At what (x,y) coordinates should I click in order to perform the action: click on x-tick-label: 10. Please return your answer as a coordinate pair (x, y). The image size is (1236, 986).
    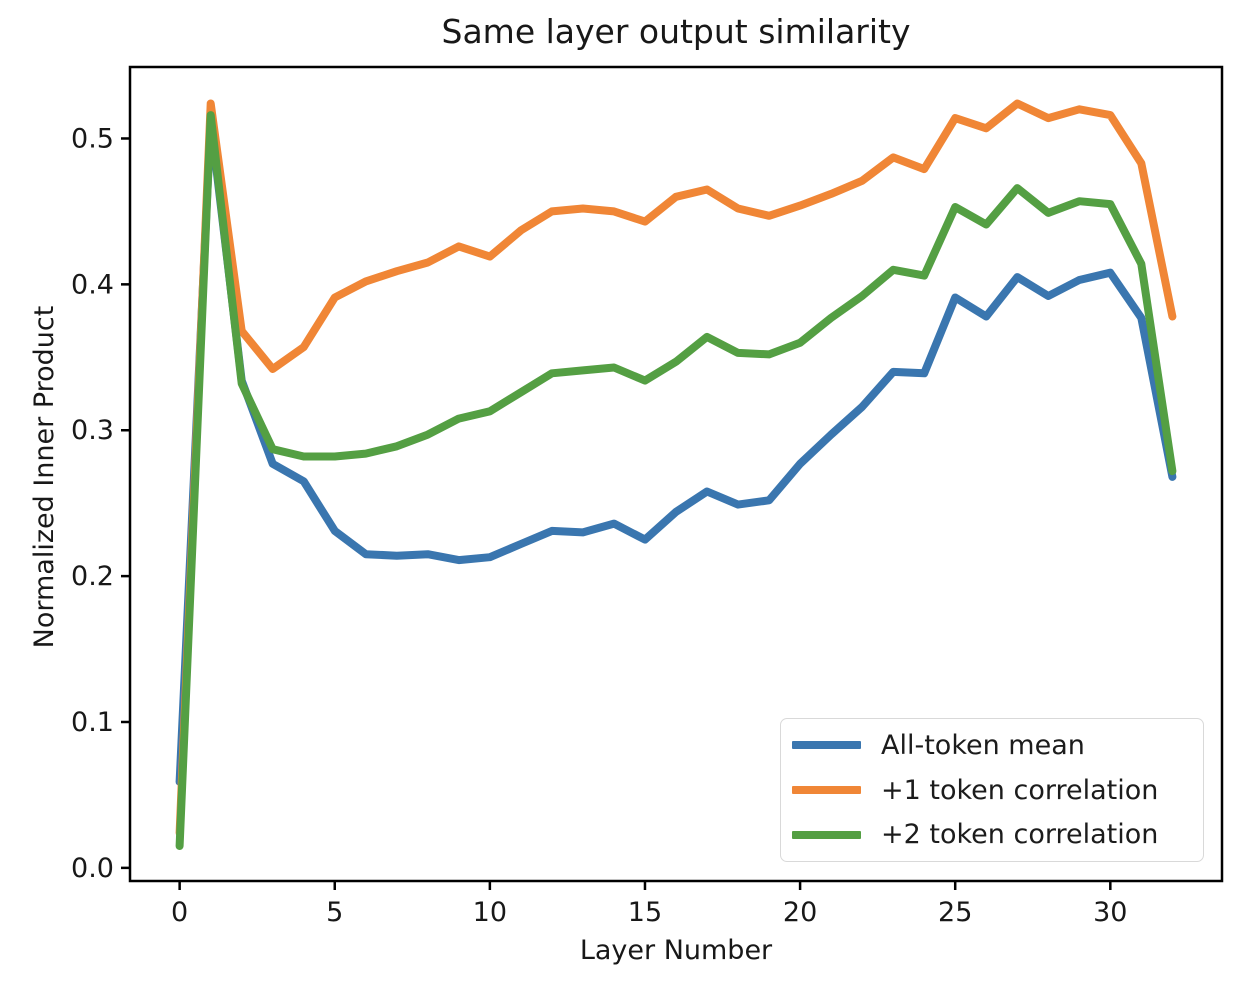
    Looking at the image, I should click on (490, 912).